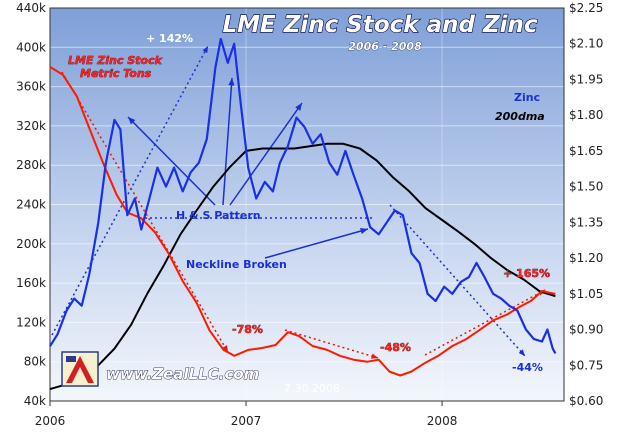 This screenshot has height=434, width=620. Describe the element at coordinates (586, 365) in the screenshot. I see `right-tick-label: $0.75` at that location.